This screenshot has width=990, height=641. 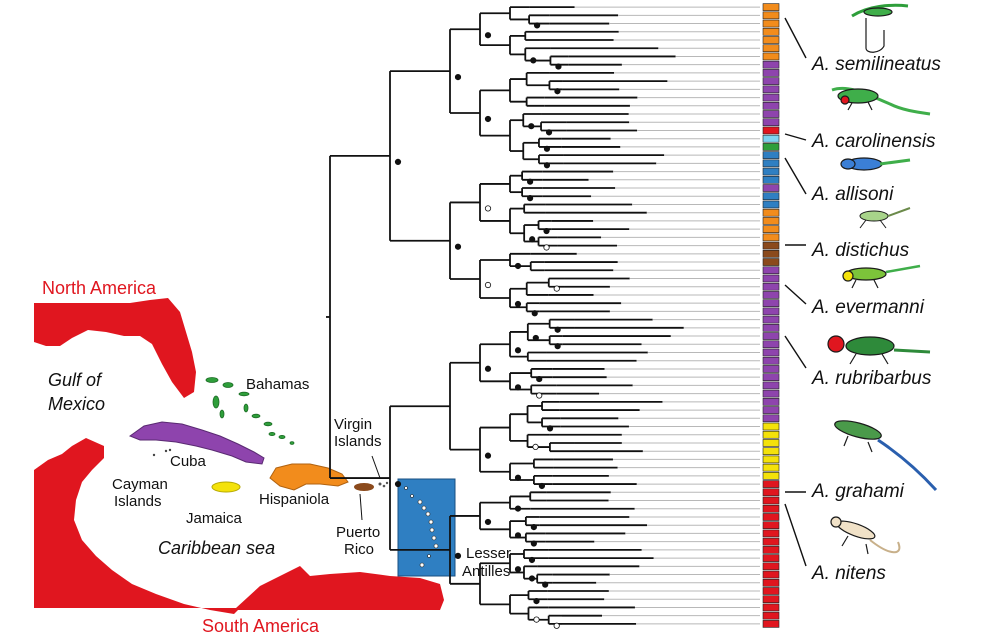 What do you see at coordinates (353, 424) in the screenshot?
I see `virgin-islands-label-line1: Virgin` at bounding box center [353, 424].